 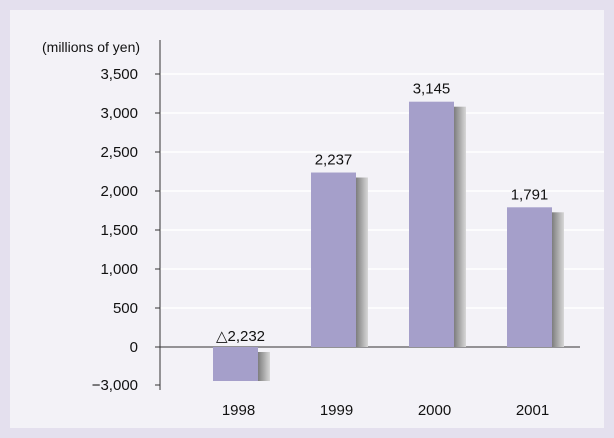 I want to click on x-tick-label: 1999, so click(x=336, y=410).